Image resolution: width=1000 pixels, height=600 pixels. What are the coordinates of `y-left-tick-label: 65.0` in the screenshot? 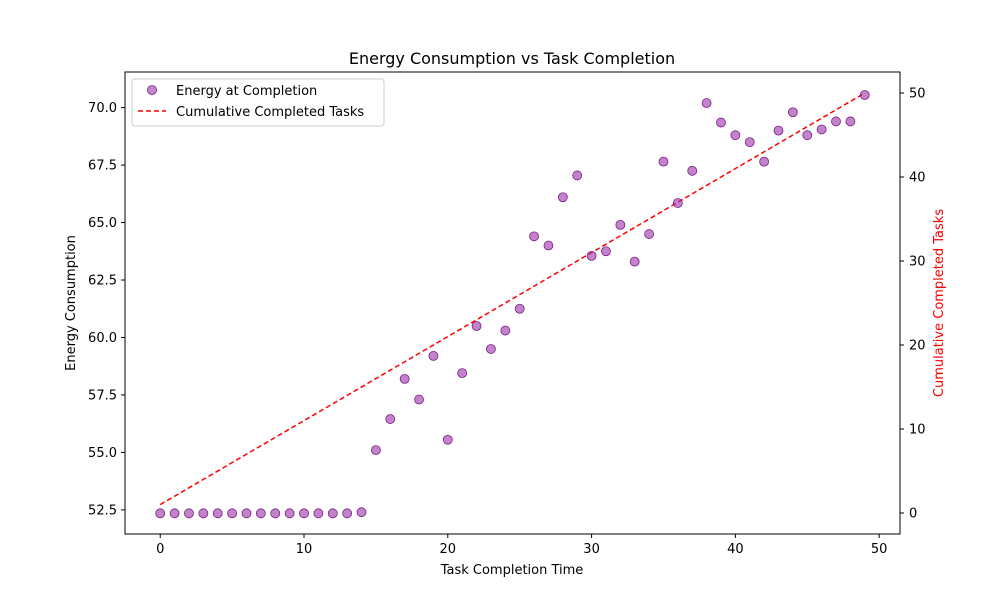 It's located at (102, 223).